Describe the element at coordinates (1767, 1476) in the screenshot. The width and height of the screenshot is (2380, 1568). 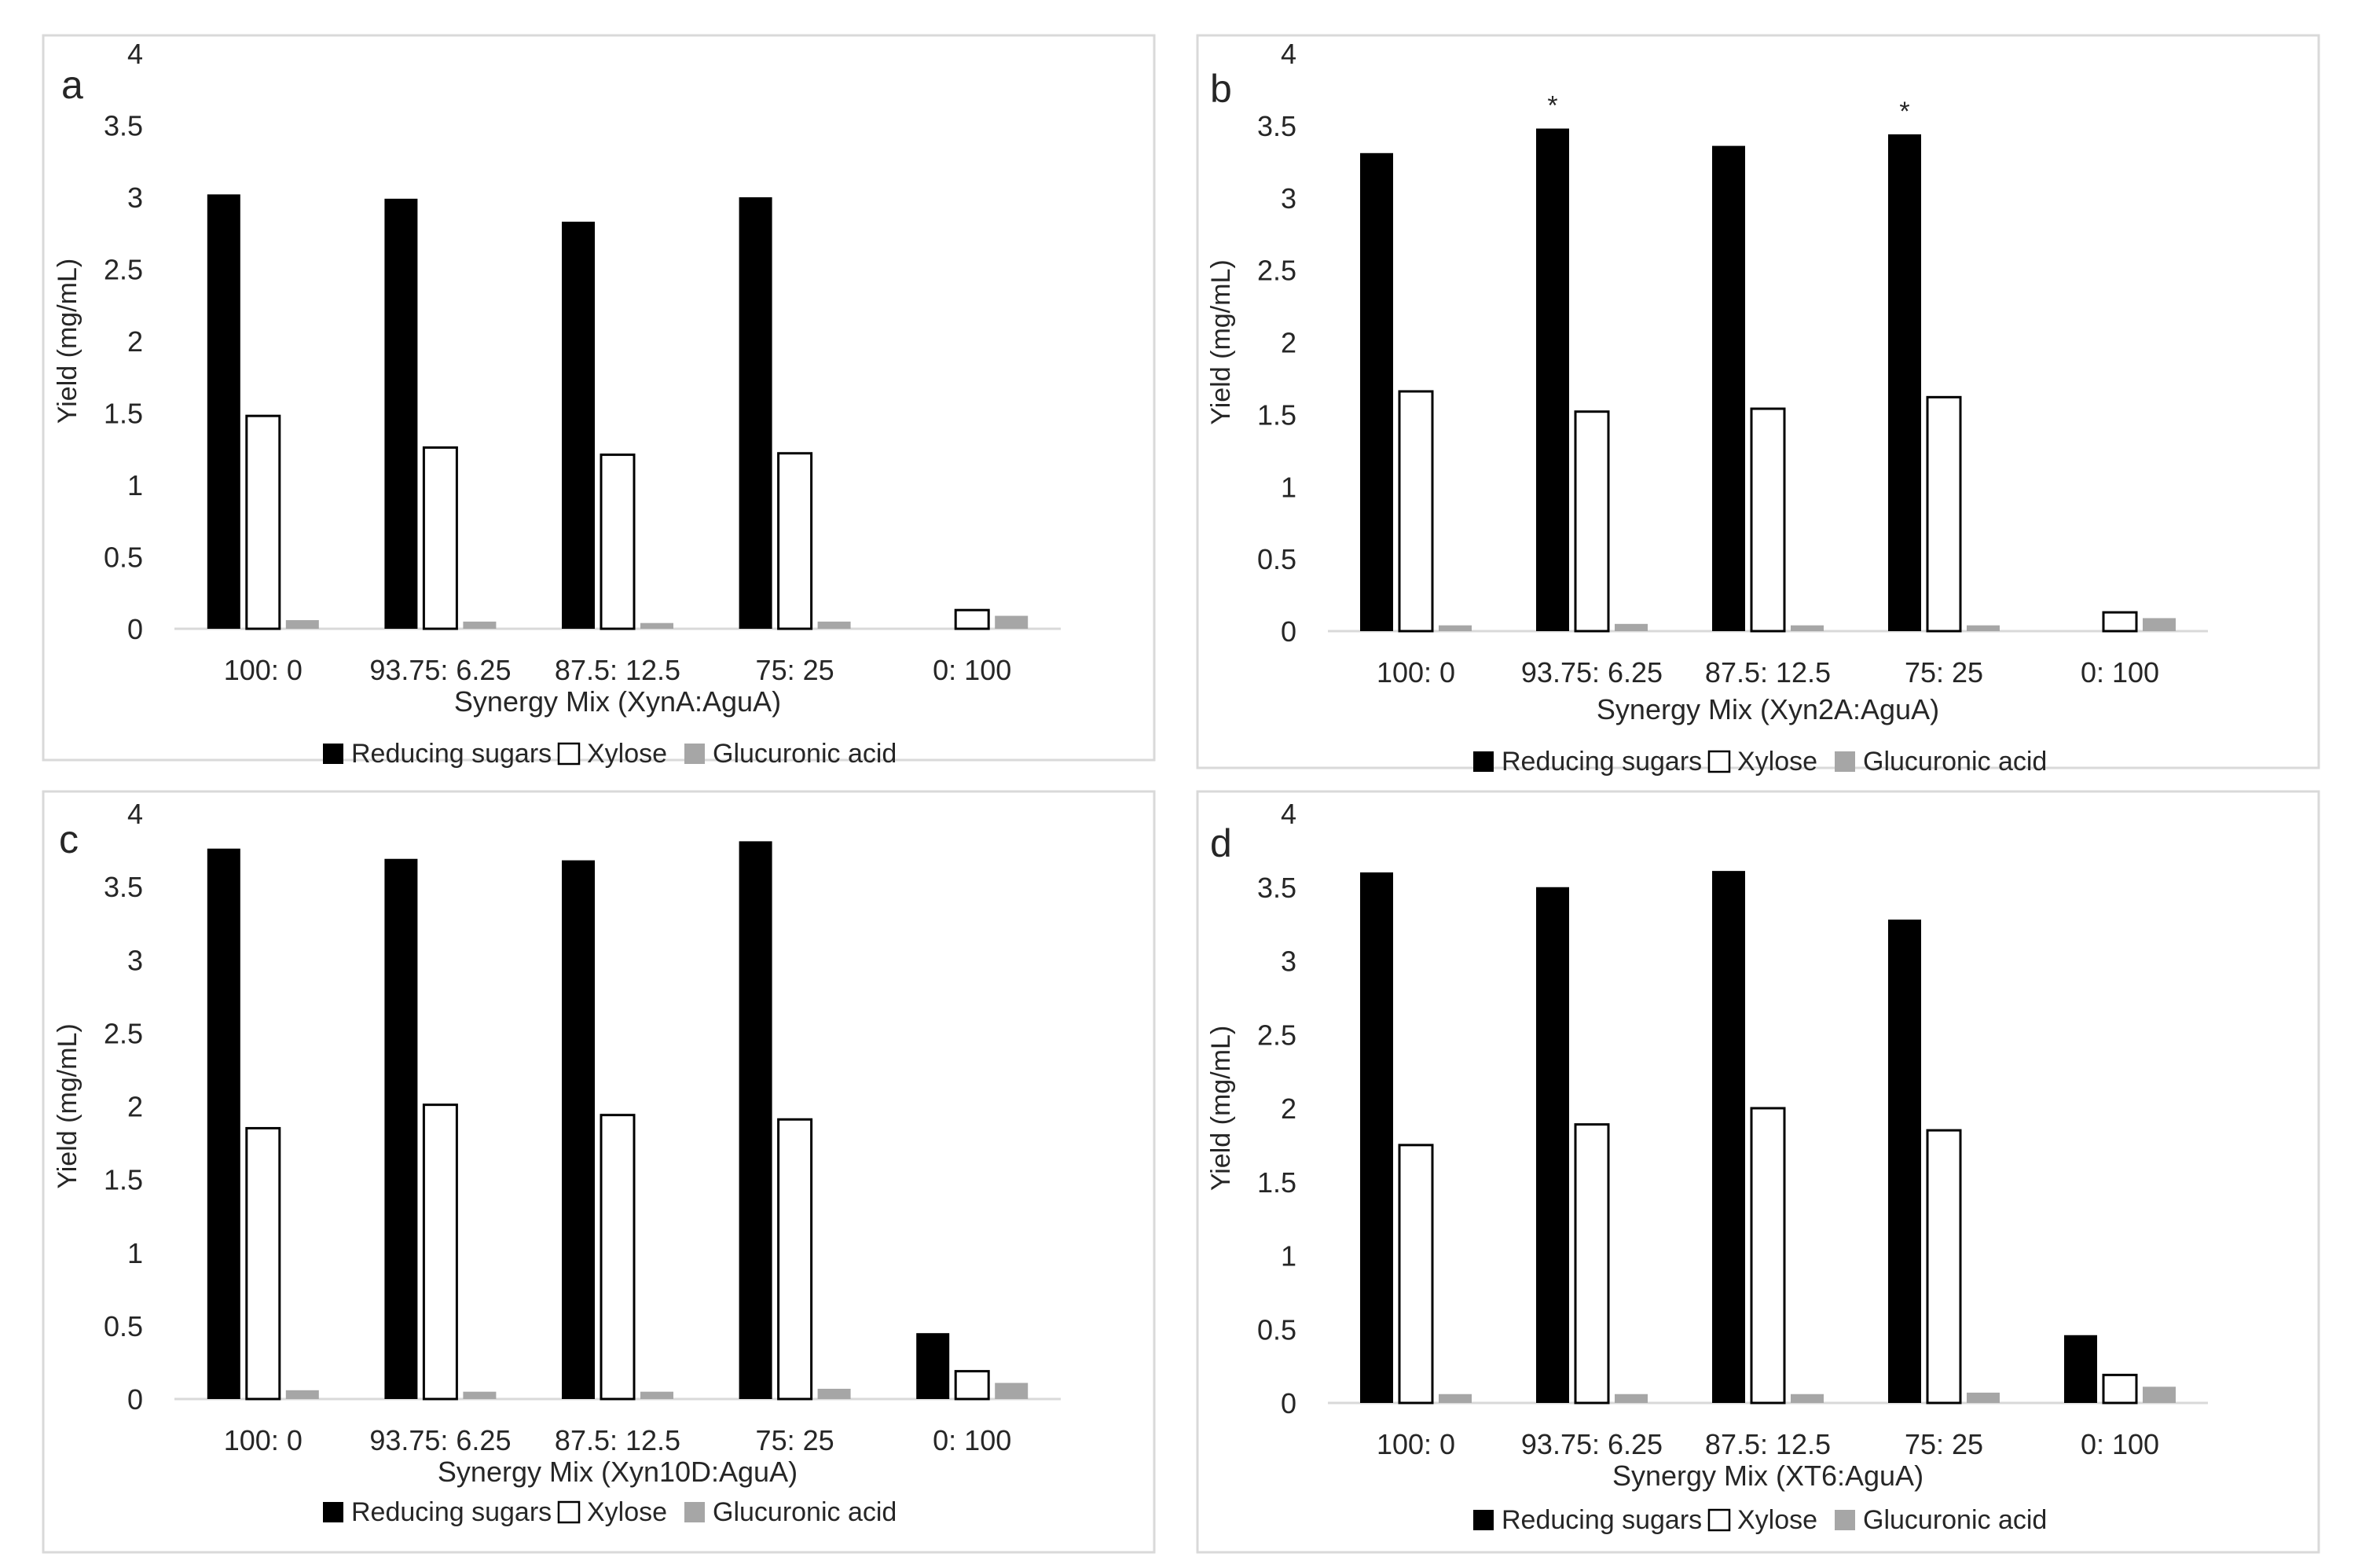
I see `x-axis-label: Synergy Mix (XT6:AguA)` at that location.